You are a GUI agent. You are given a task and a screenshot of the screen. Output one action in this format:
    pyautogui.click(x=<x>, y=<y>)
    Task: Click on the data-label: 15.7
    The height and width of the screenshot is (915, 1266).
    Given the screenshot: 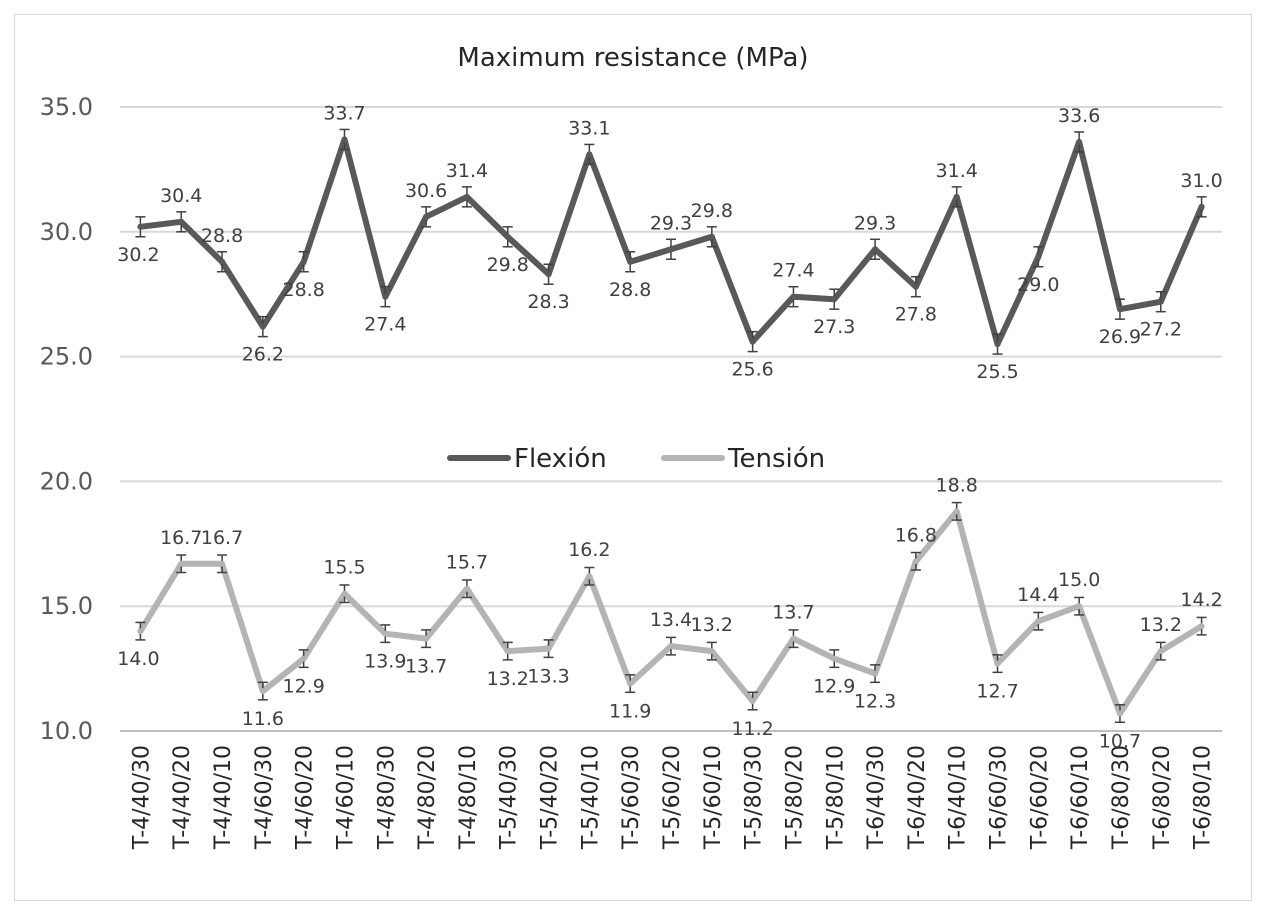 What is the action you would take?
    pyautogui.click(x=467, y=563)
    